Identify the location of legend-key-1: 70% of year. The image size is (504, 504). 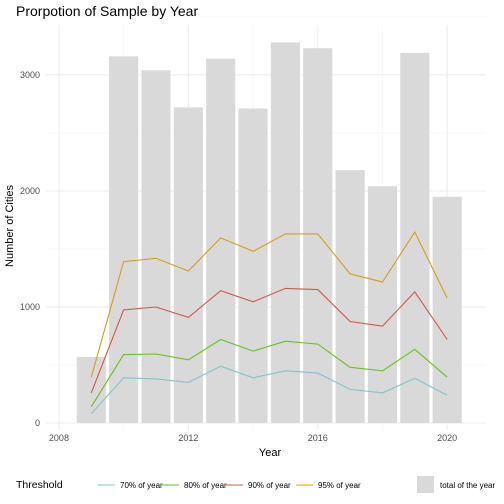
(130, 485).